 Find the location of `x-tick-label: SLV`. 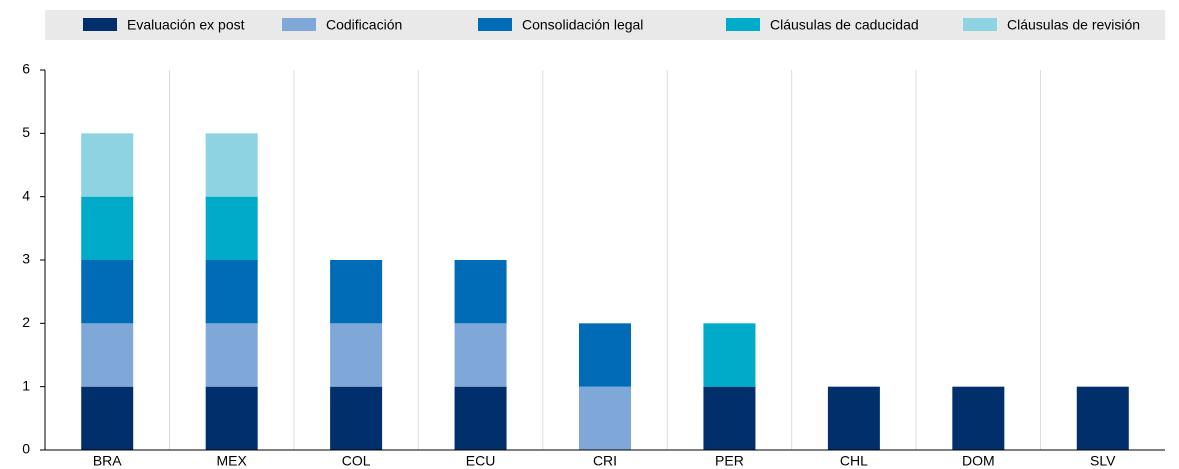

x-tick-label: SLV is located at coordinates (1103, 461).